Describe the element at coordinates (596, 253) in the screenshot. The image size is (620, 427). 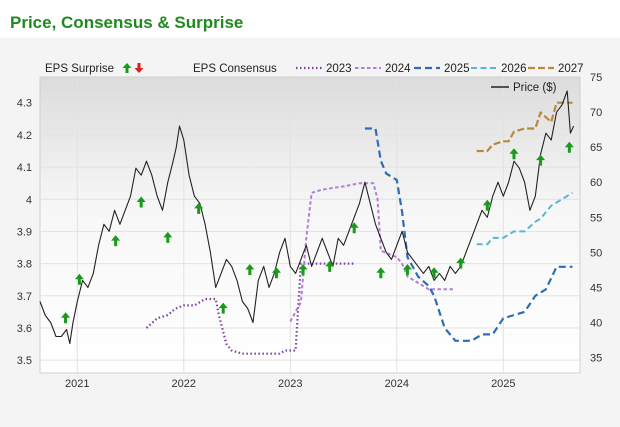
I see `right-axis-tick-label: 50` at that location.